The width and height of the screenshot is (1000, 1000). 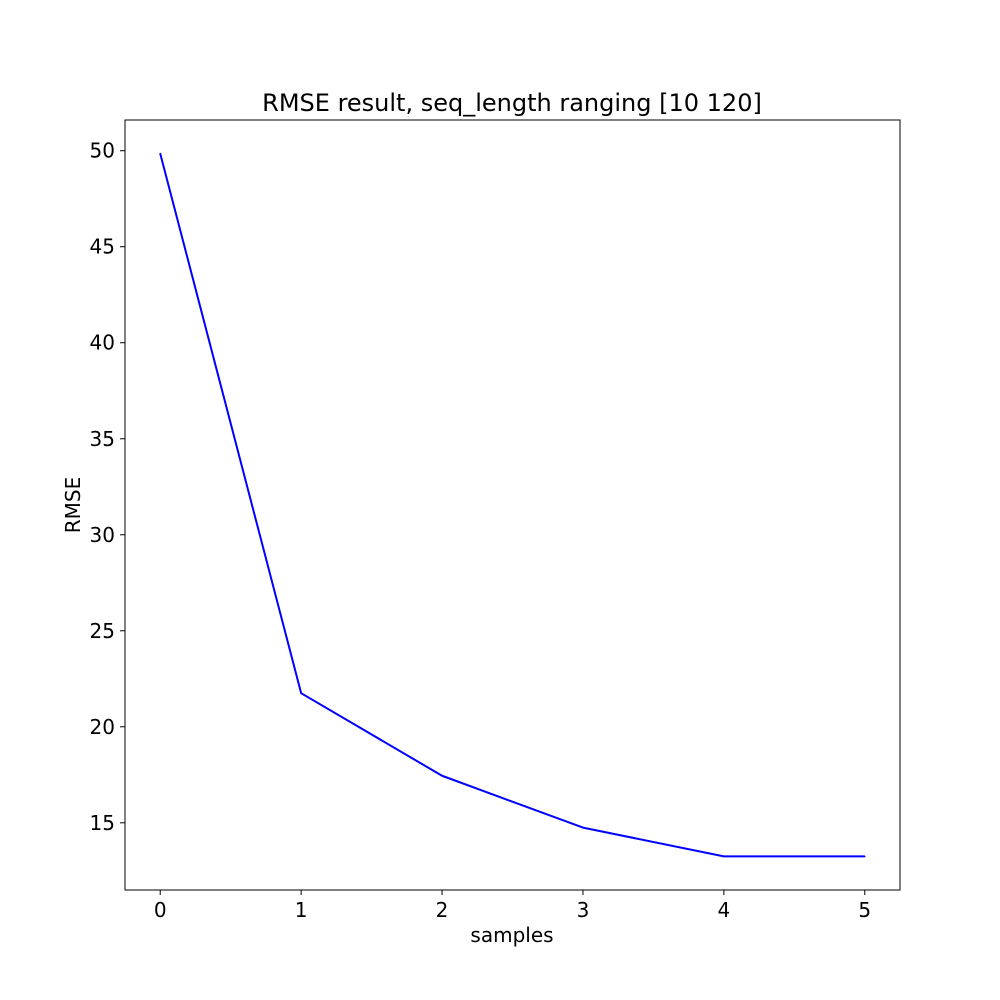 I want to click on y-axis: 15 20 25 30 35 40 45 50, so click(x=107, y=487).